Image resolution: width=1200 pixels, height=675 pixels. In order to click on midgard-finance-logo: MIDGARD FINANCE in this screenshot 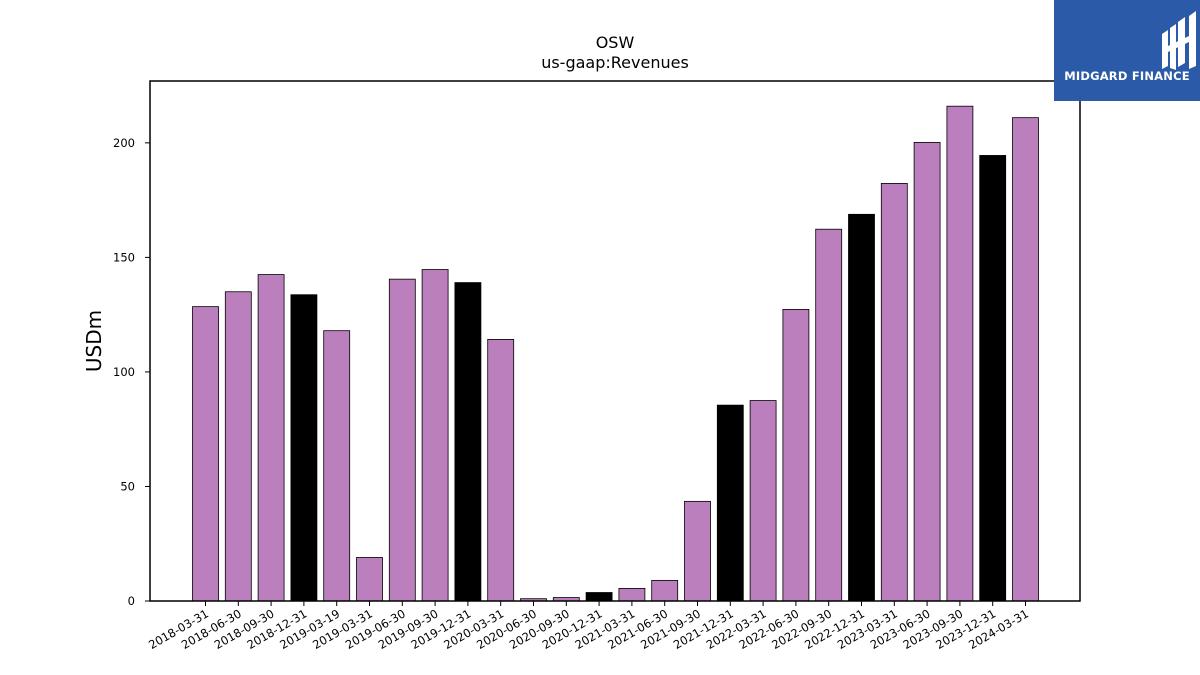, I will do `click(1127, 50)`.